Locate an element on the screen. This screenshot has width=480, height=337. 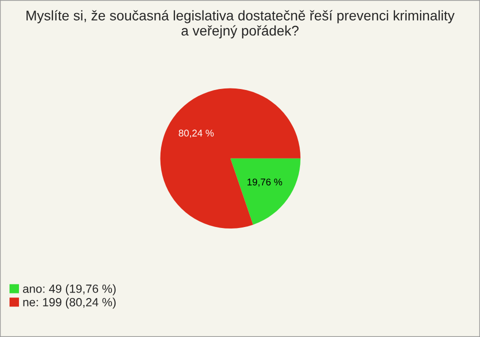
data-label: 19,76 % is located at coordinates (265, 182).